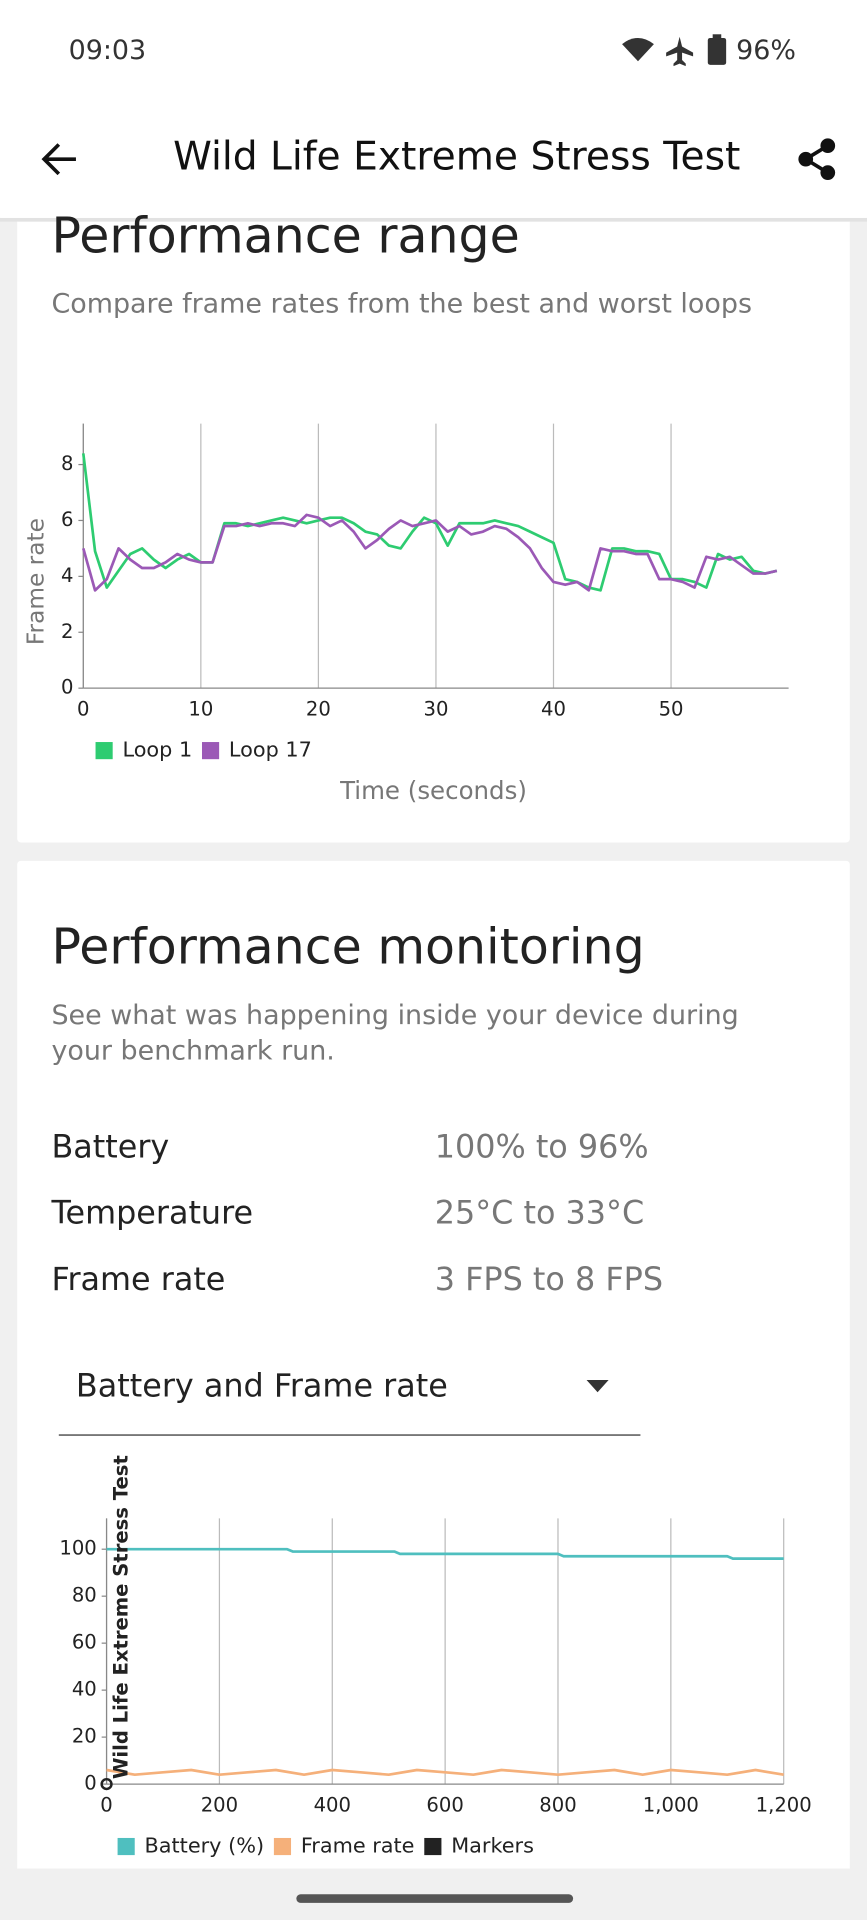 The image size is (867, 1920). What do you see at coordinates (358, 1846) in the screenshot?
I see `legend-label: Frame rate` at bounding box center [358, 1846].